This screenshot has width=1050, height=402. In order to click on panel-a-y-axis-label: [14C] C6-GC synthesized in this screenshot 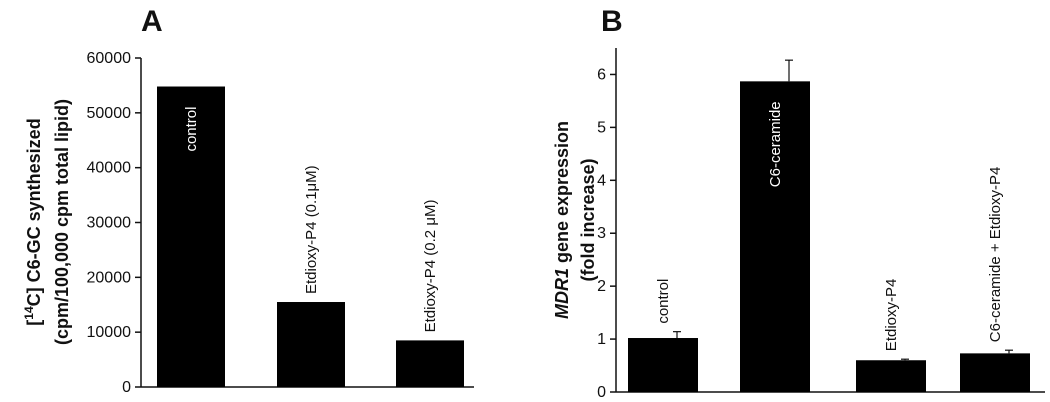, I will do `click(33, 221)`.